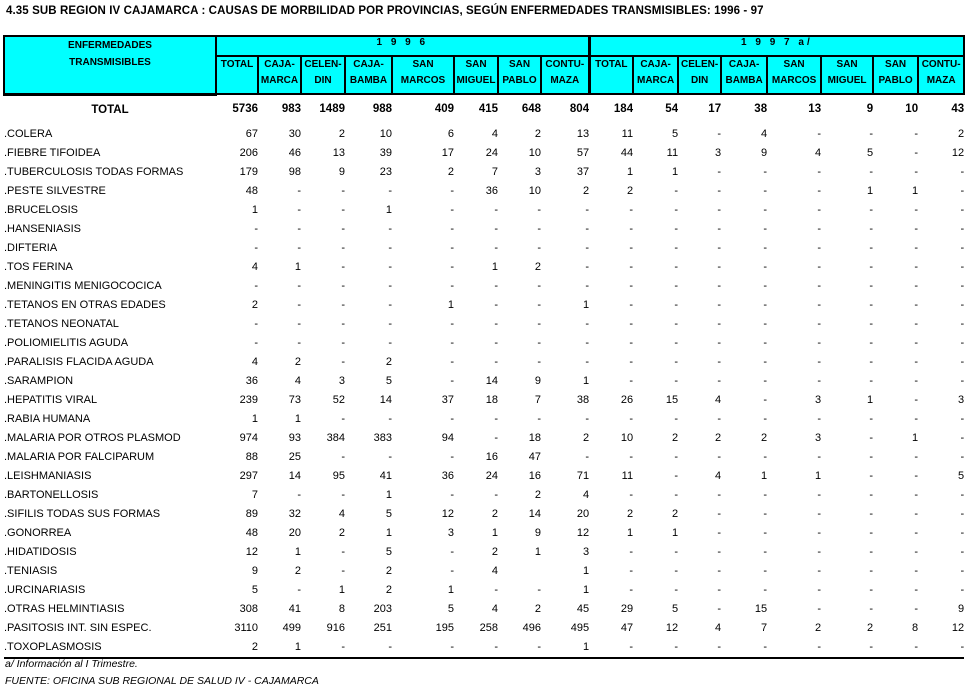 This screenshot has width=966, height=688. I want to click on value-cell: 52, so click(338, 399).